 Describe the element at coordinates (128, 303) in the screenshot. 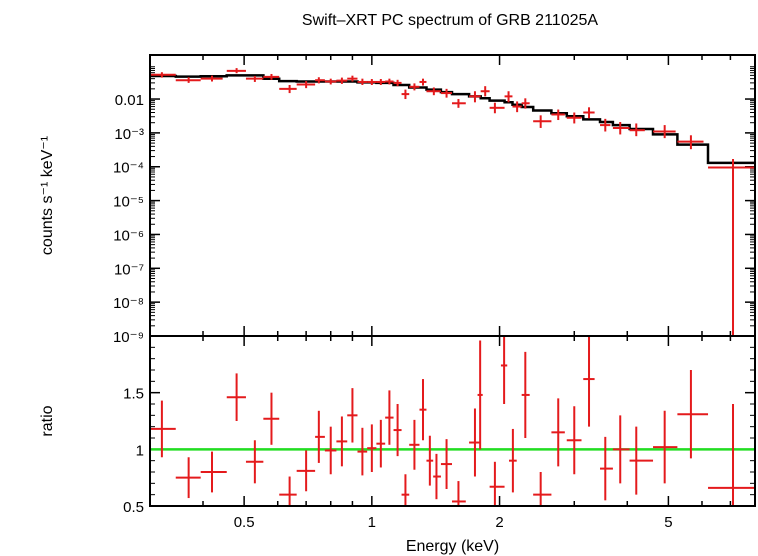

I see `y-tick-label: 10⁻⁸` at that location.